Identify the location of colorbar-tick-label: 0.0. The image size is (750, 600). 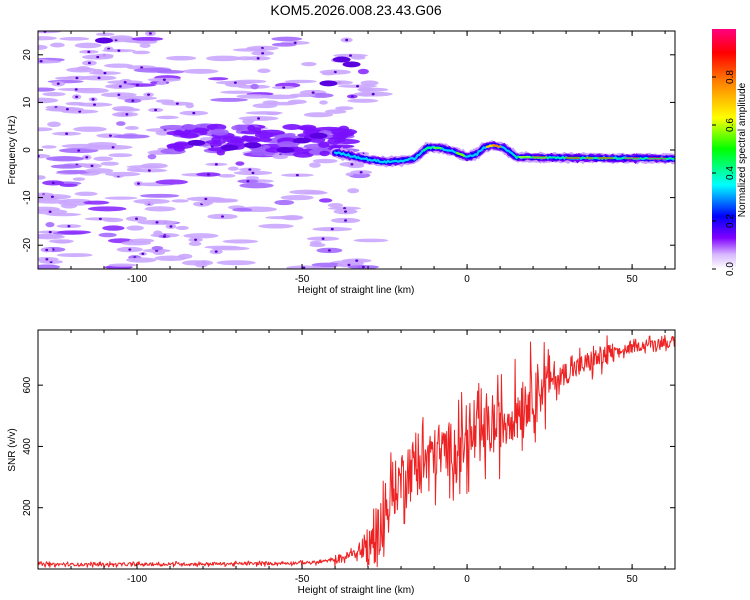
(730, 269).